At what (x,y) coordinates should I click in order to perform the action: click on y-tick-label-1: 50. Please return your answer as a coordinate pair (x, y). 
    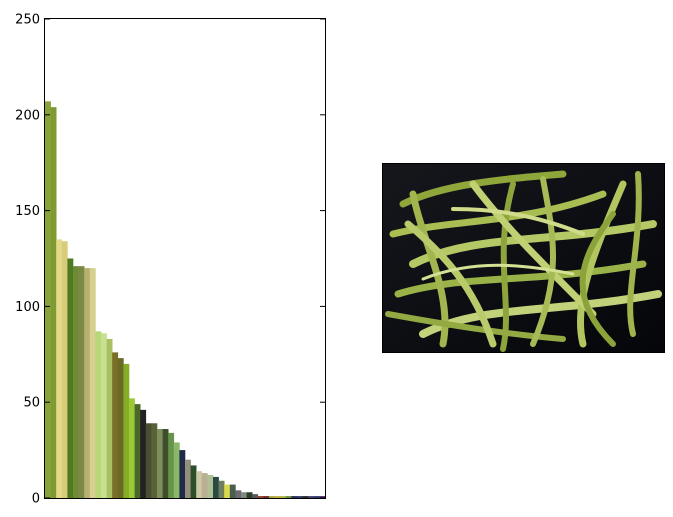
    Looking at the image, I should click on (31, 403).